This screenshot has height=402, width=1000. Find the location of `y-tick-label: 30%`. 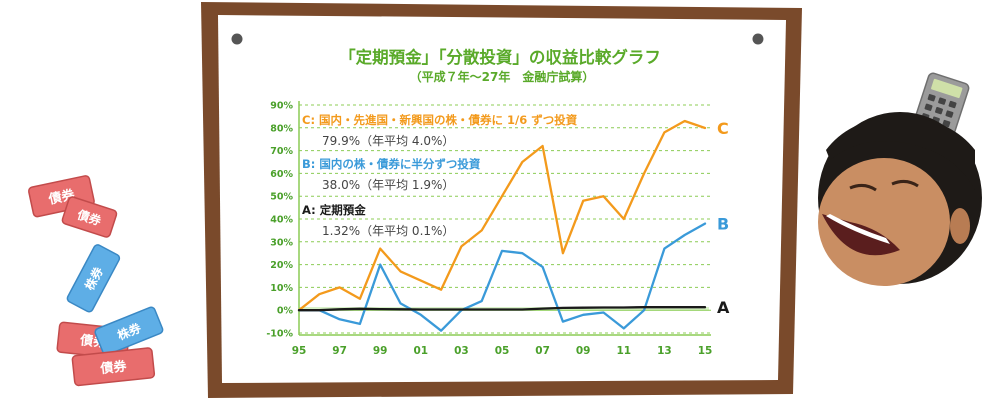

y-tick-label: 30% is located at coordinates (281, 242).